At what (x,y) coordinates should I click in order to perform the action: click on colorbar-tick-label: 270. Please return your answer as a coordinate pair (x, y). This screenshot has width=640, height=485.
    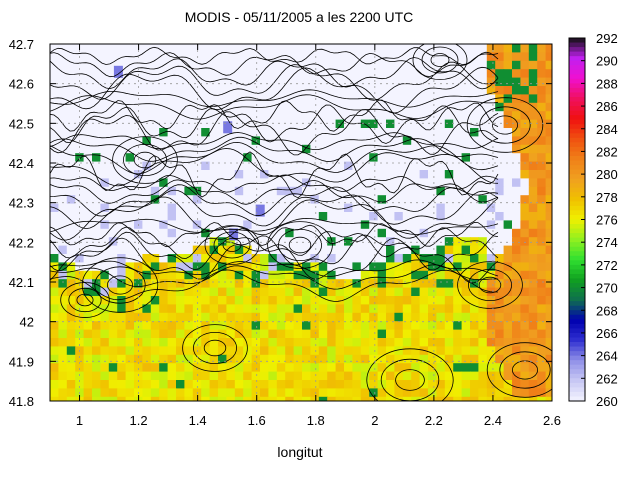
    Looking at the image, I should click on (607, 288).